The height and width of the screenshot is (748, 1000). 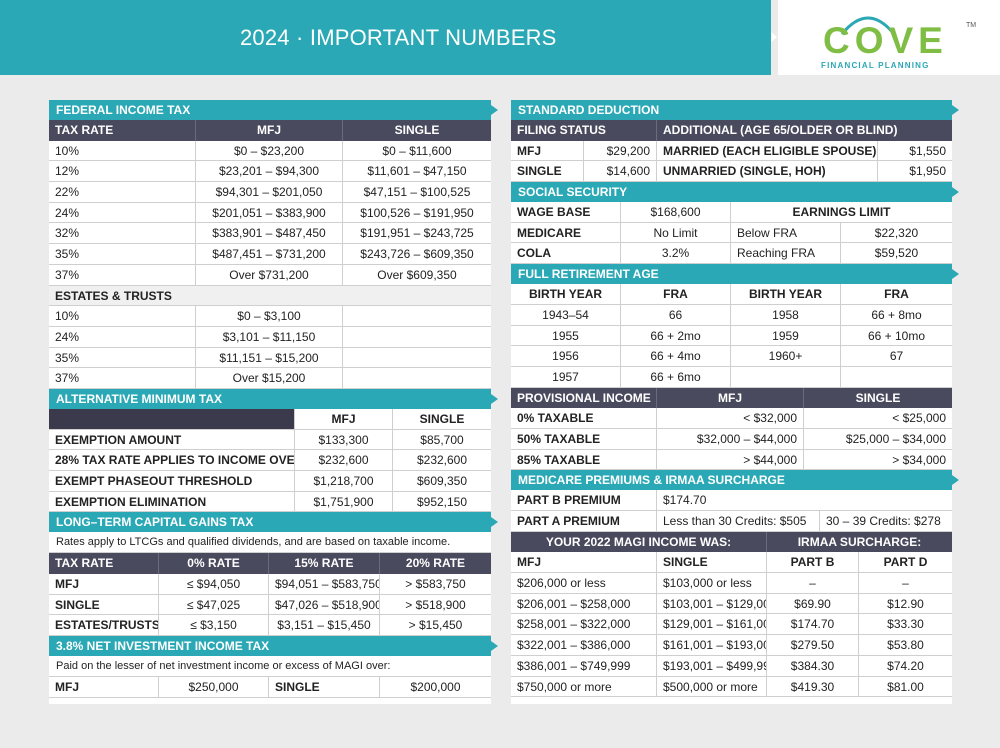 I want to click on fit-header-row: TAX RATE MFJ SINGLE, so click(x=270, y=130).